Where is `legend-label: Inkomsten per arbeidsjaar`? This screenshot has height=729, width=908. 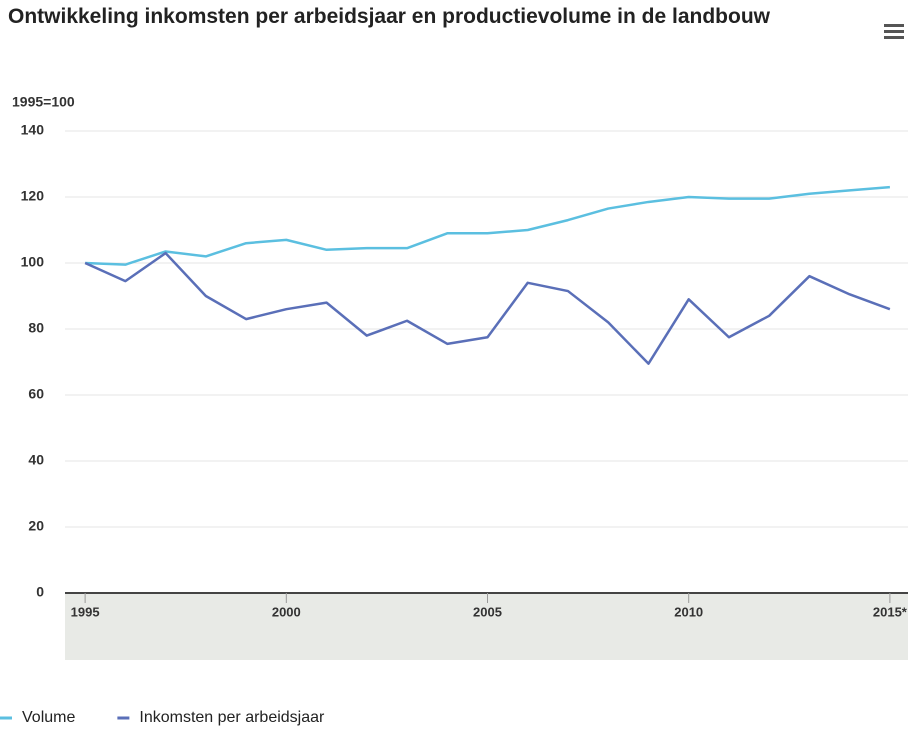 legend-label: Inkomsten per arbeidsjaar is located at coordinates (232, 717).